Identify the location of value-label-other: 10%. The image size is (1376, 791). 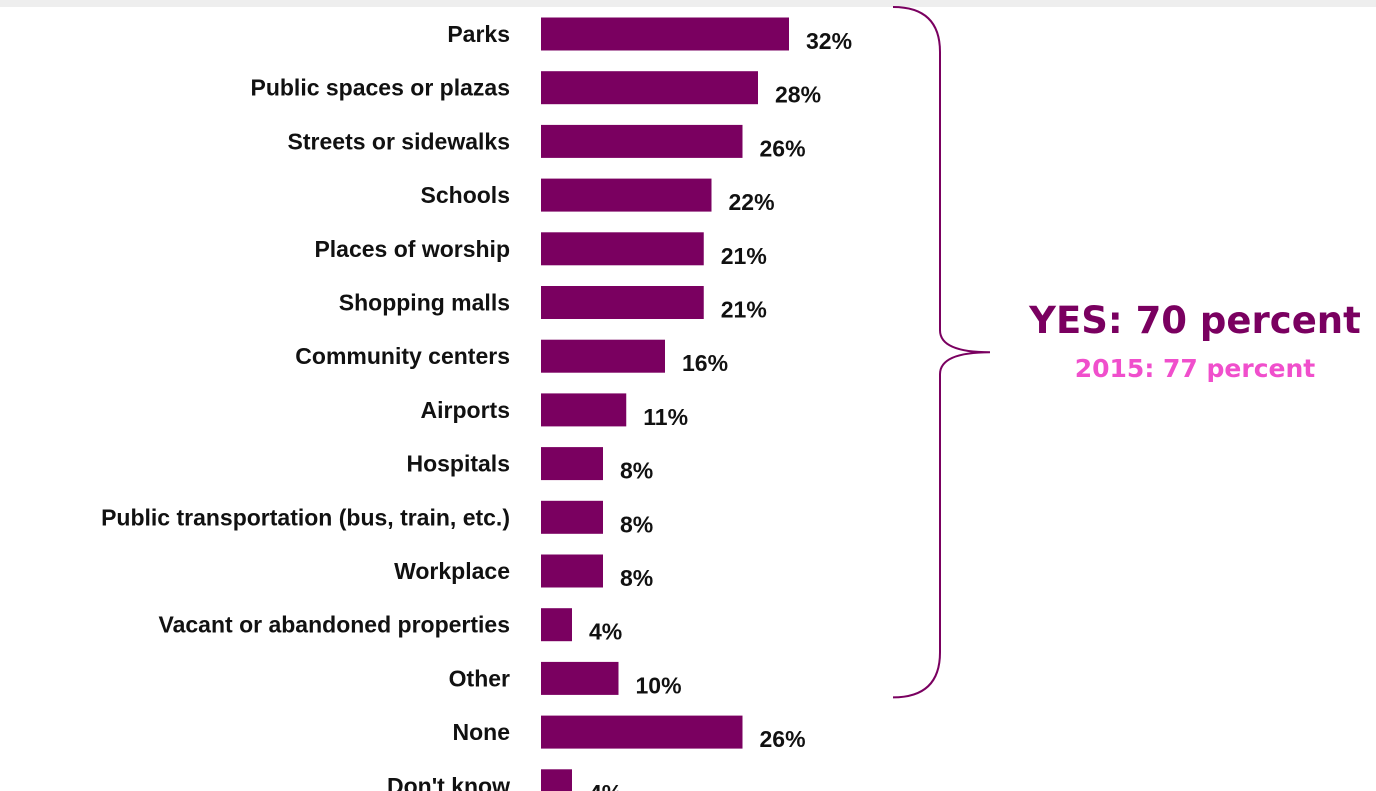
(659, 685).